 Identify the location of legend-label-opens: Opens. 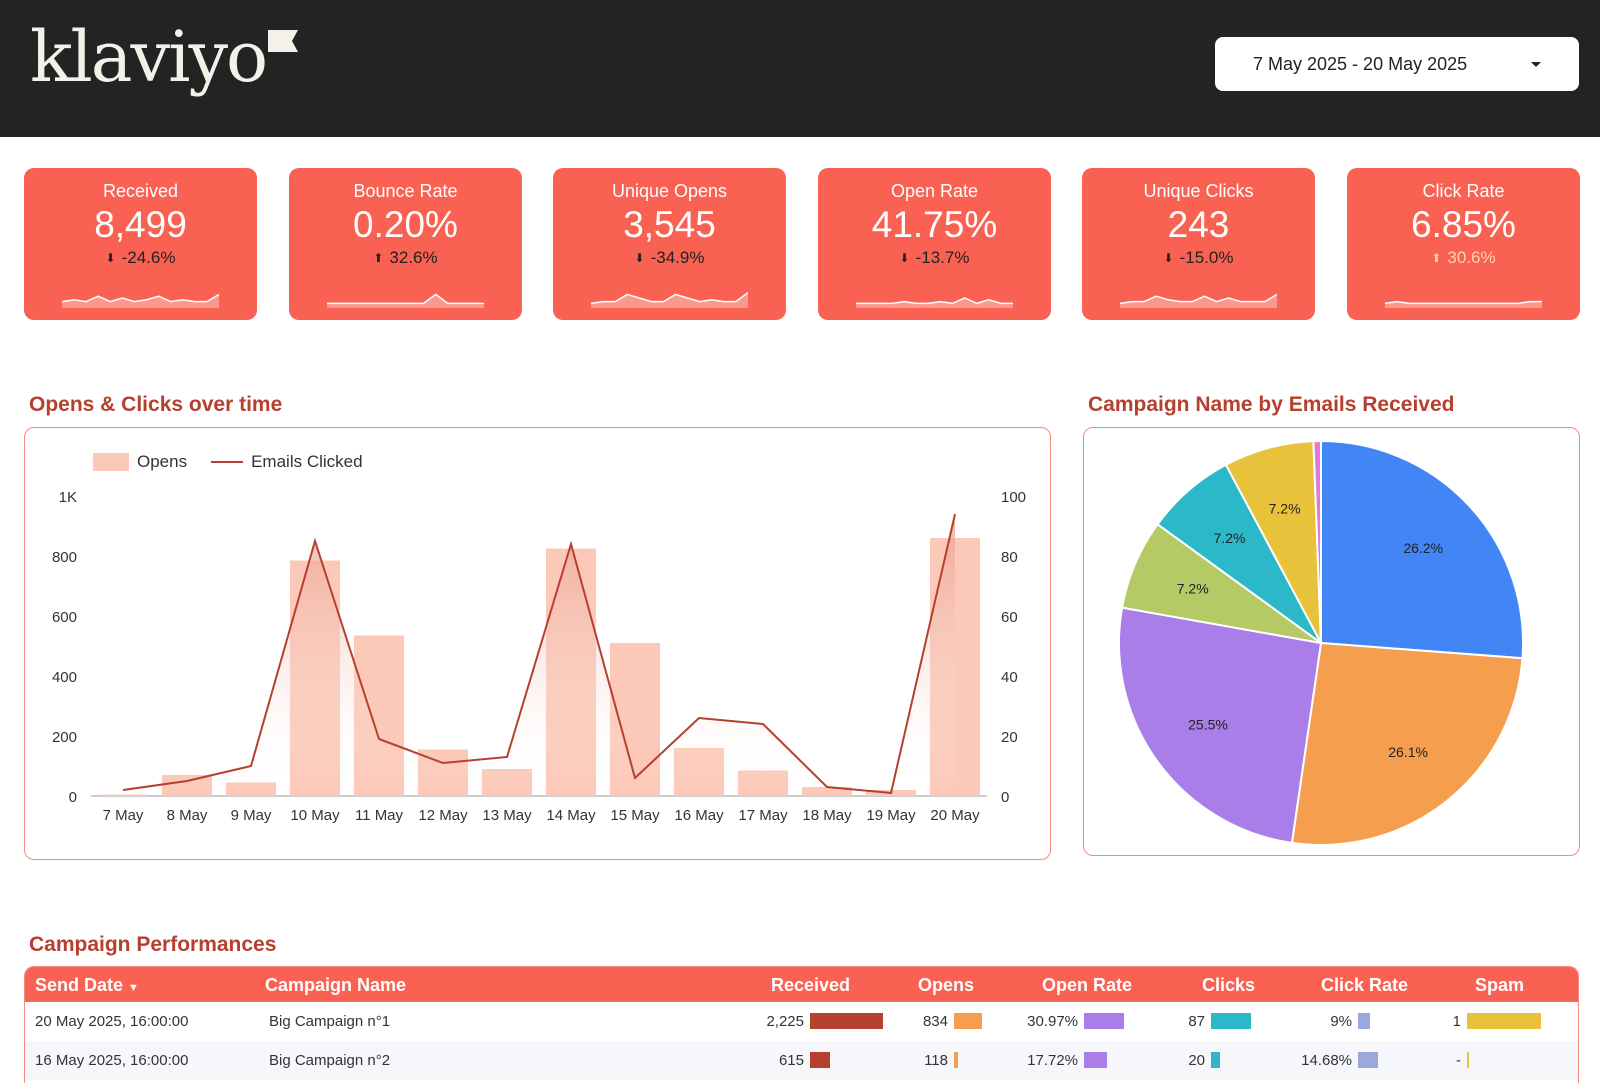
(162, 461).